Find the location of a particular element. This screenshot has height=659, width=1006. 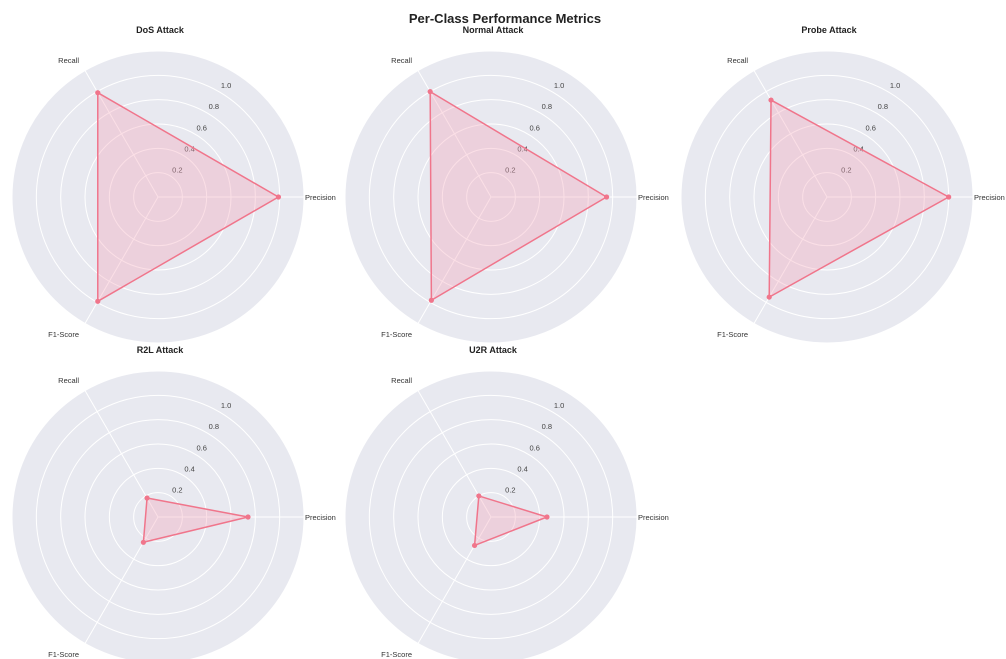

subplot-title: Probe Attack is located at coordinates (829, 30).